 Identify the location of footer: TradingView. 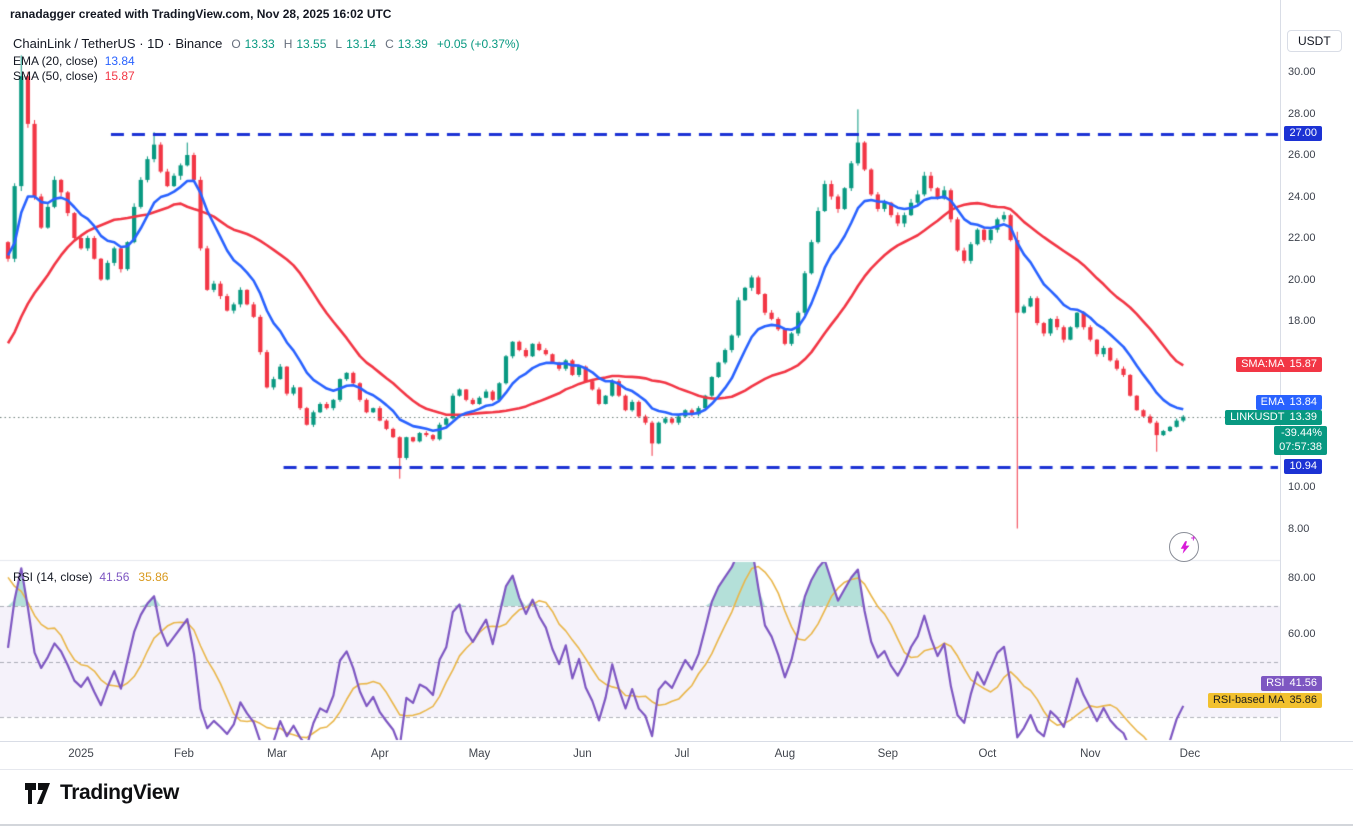
(676, 796).